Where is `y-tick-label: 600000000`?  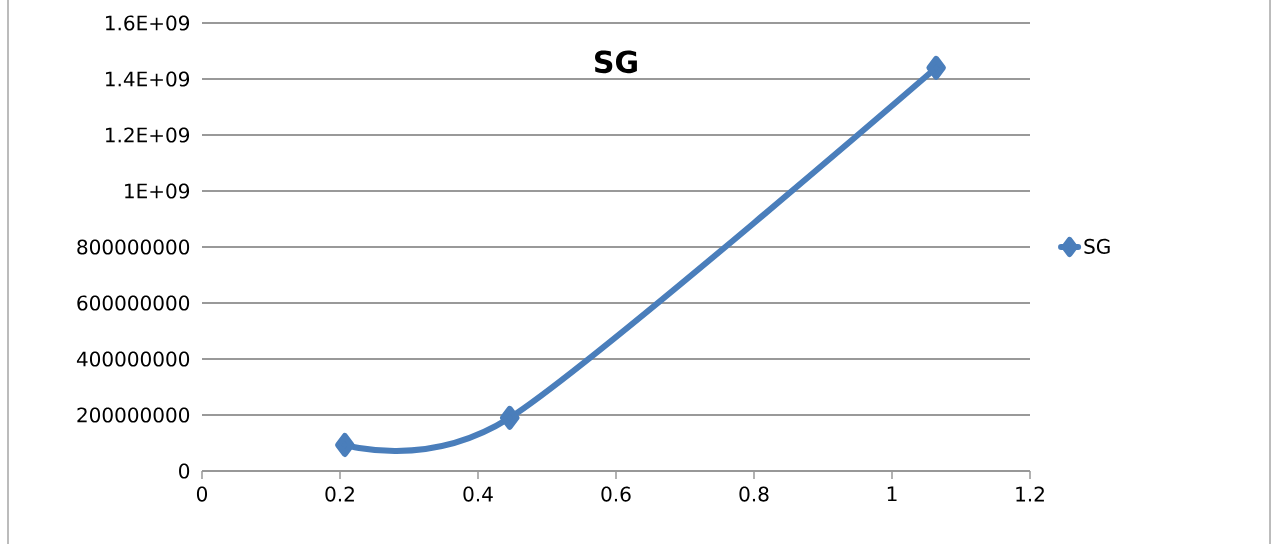 y-tick-label: 600000000 is located at coordinates (133, 303).